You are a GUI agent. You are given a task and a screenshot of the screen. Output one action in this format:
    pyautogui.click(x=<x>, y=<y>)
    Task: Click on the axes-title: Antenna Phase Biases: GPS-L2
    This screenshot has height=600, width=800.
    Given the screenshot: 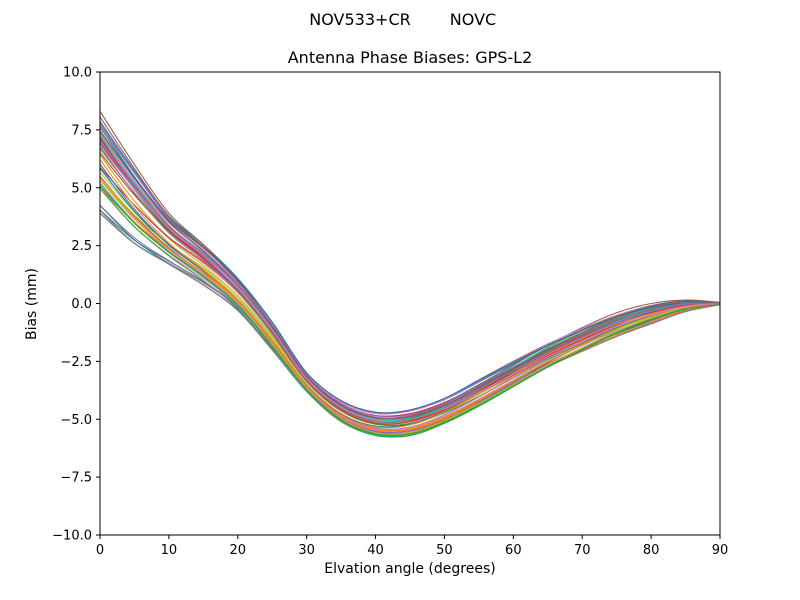 What is the action you would take?
    pyautogui.click(x=410, y=57)
    